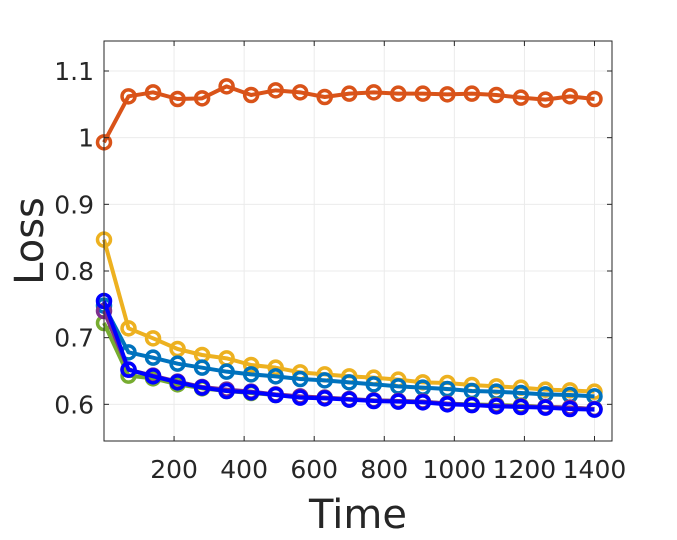 This screenshot has height=540, width=677. Describe the element at coordinates (455, 469) in the screenshot. I see `x-tick-label: 1000` at that location.